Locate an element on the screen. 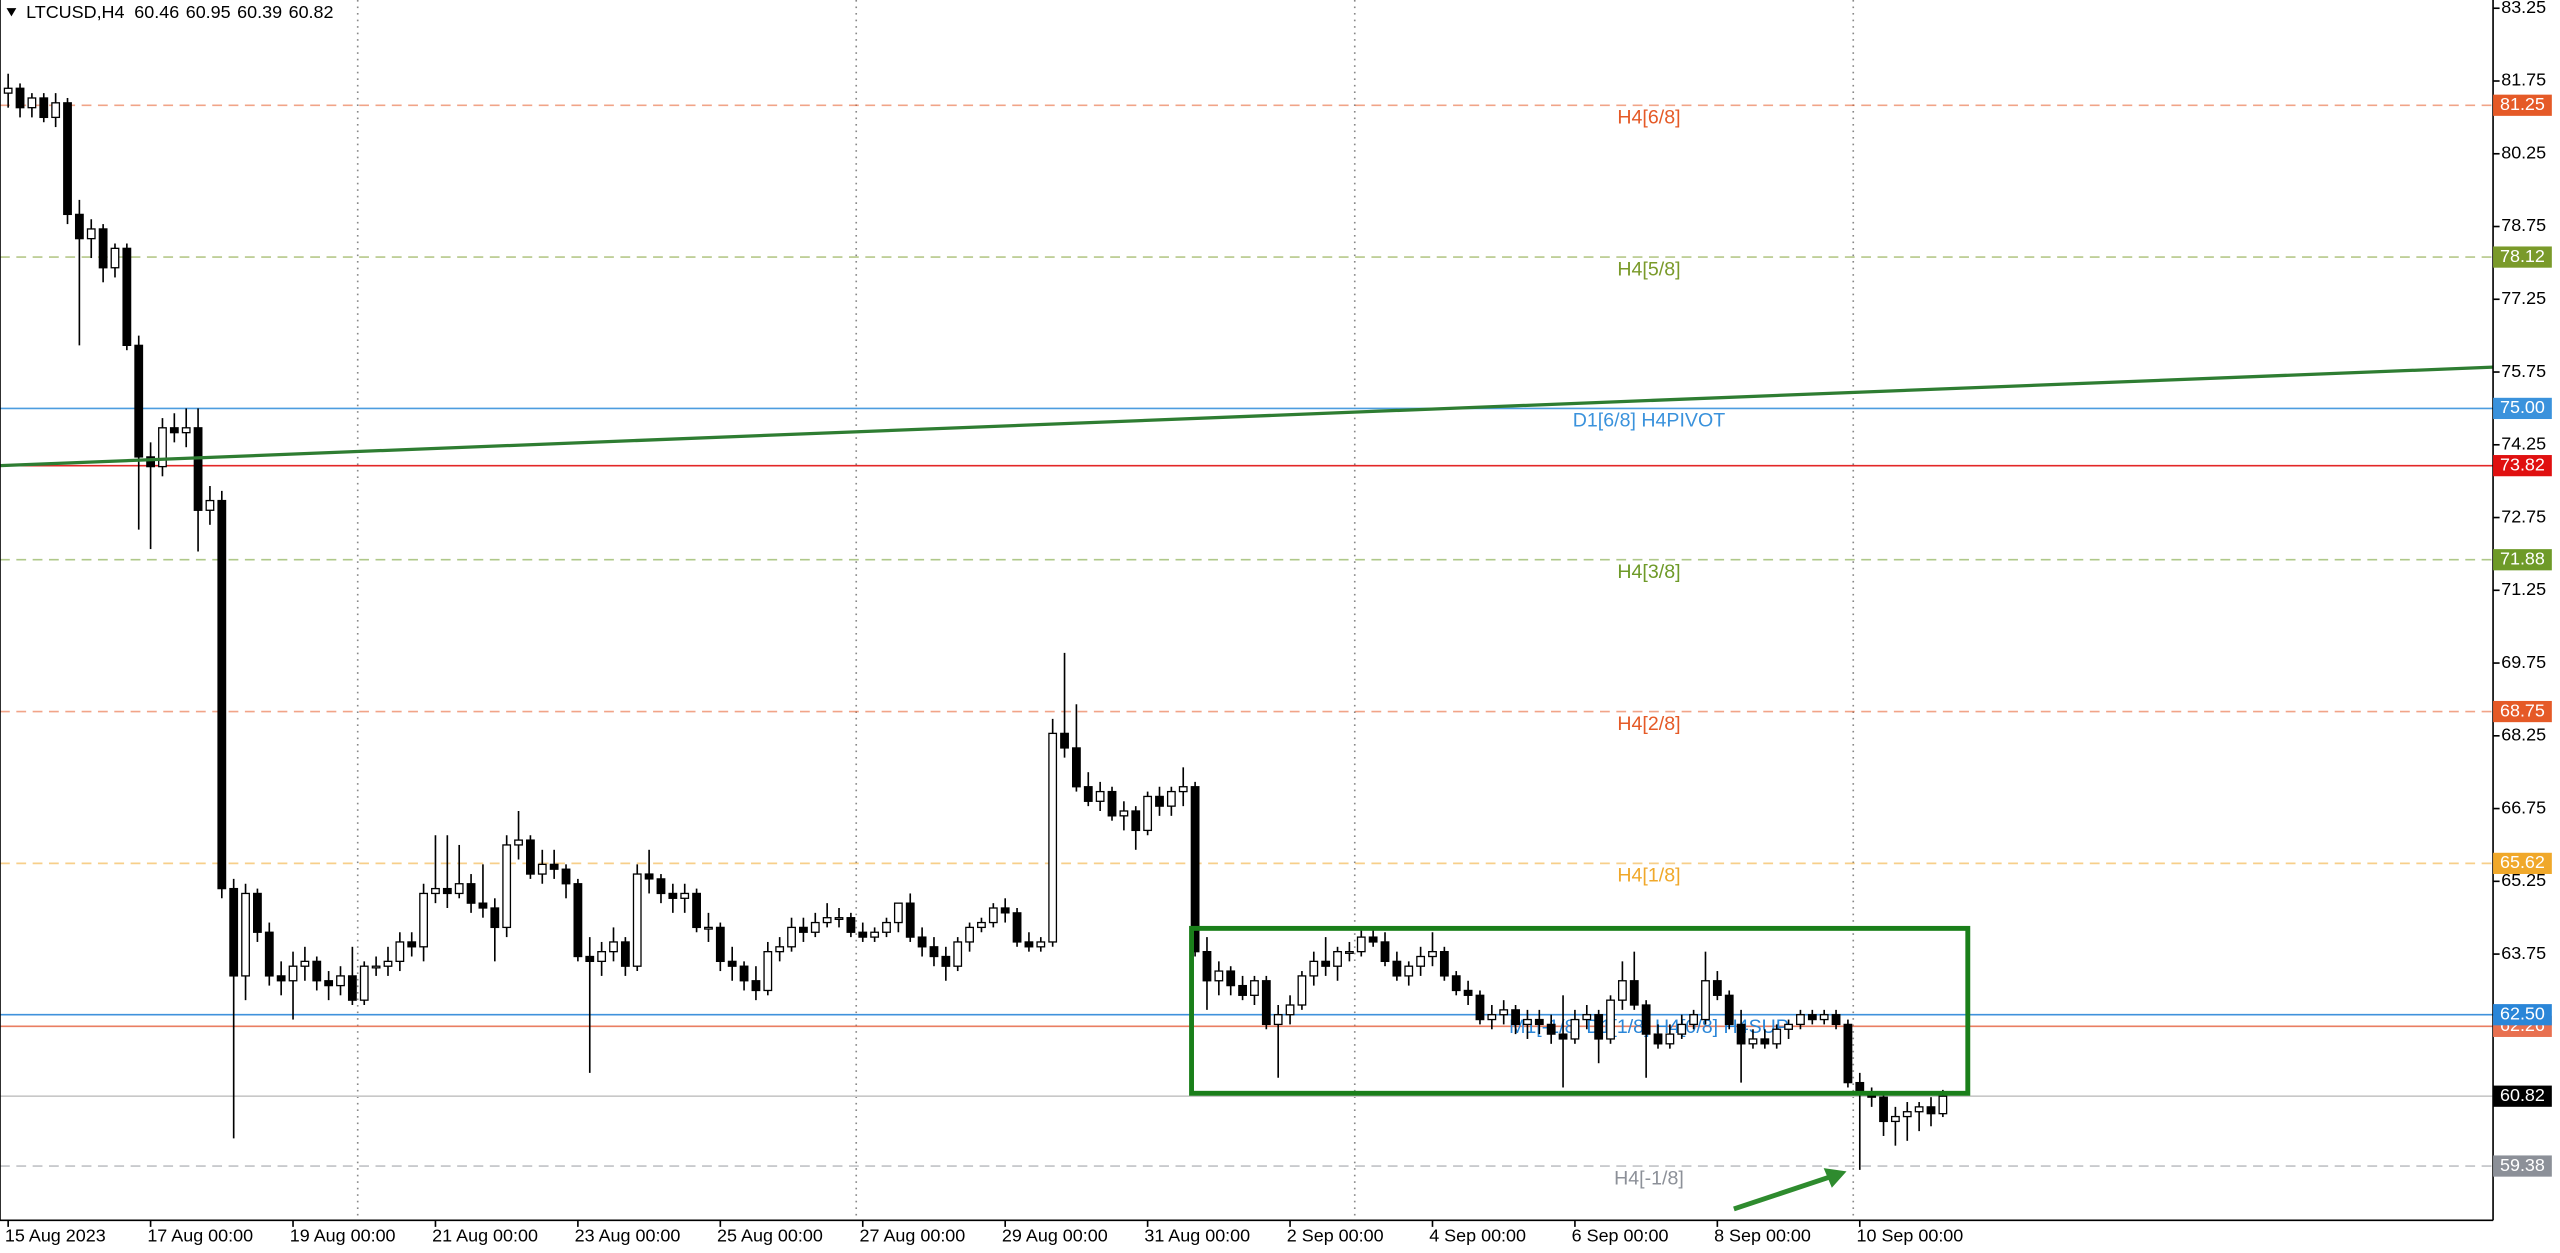 The image size is (2560, 1253). level-label: H4[6/8] is located at coordinates (1648, 117).